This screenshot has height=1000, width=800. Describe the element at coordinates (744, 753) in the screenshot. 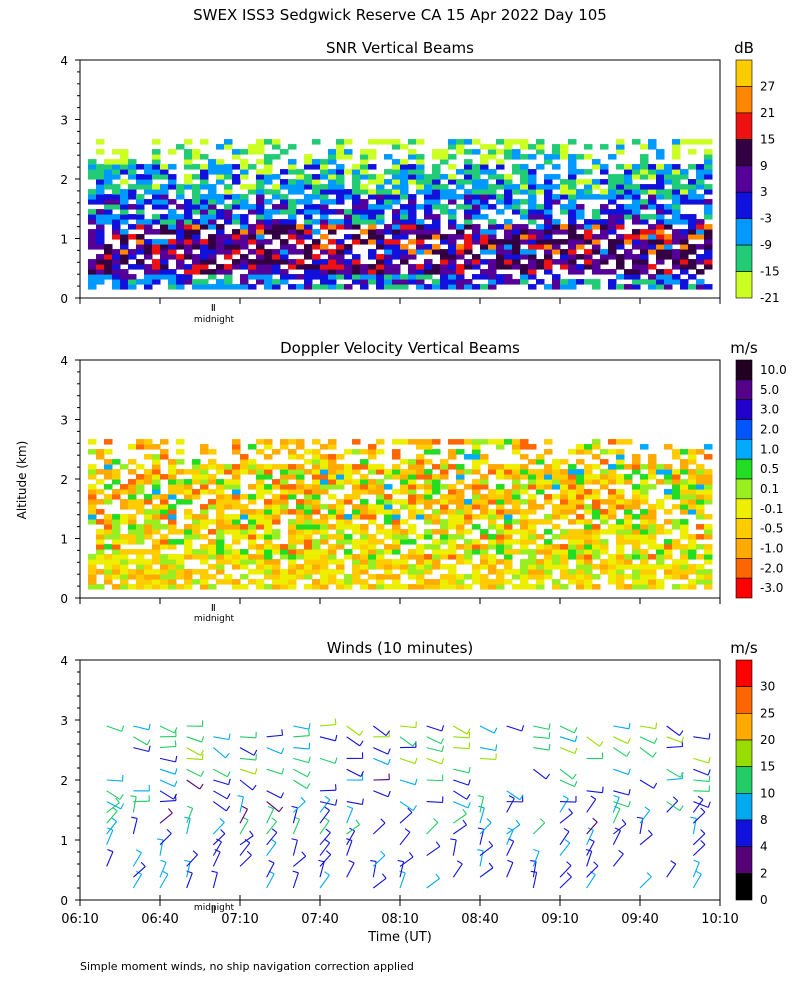

I see `colorbar-swatch` at that location.